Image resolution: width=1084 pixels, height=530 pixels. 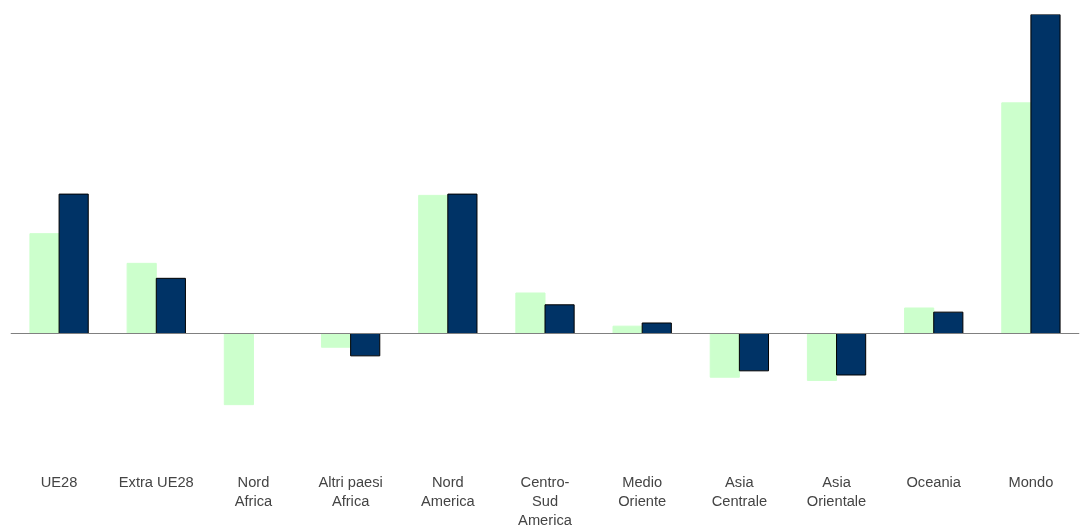 I want to click on x-tick-label: Nord America, so click(x=448, y=491).